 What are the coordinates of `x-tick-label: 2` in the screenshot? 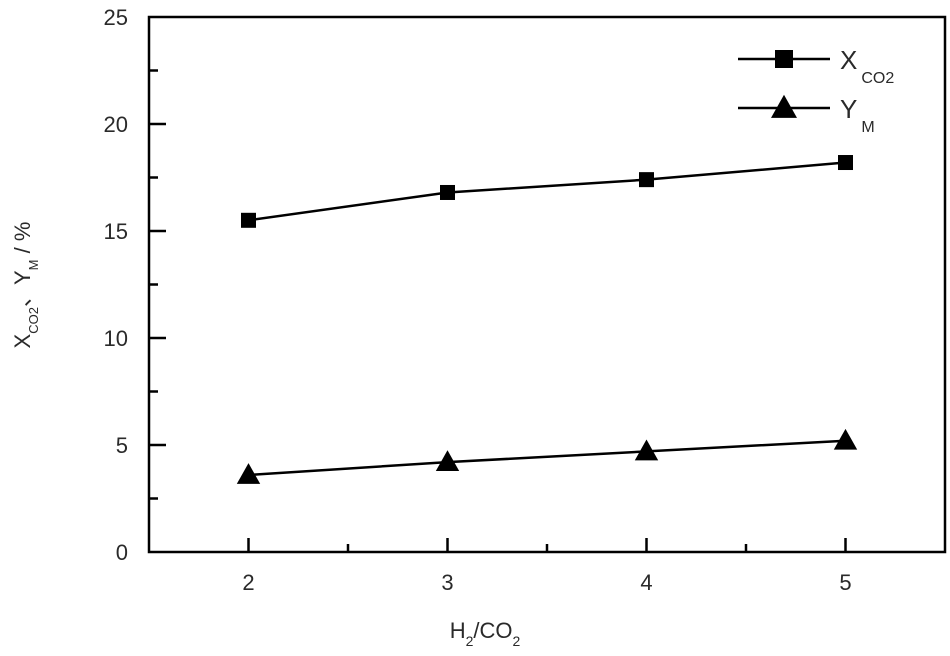 It's located at (248, 582).